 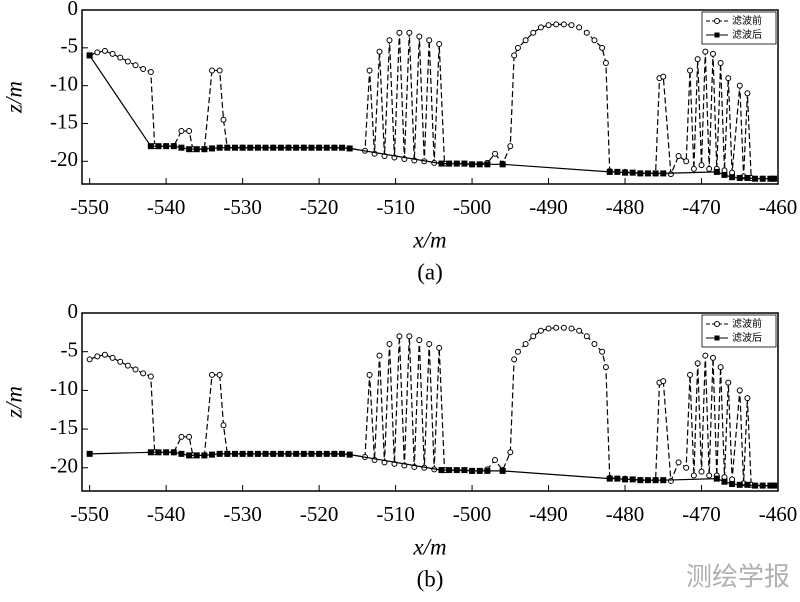 What do you see at coordinates (242, 514) in the screenshot?
I see `x-tick-label: -530` at bounding box center [242, 514].